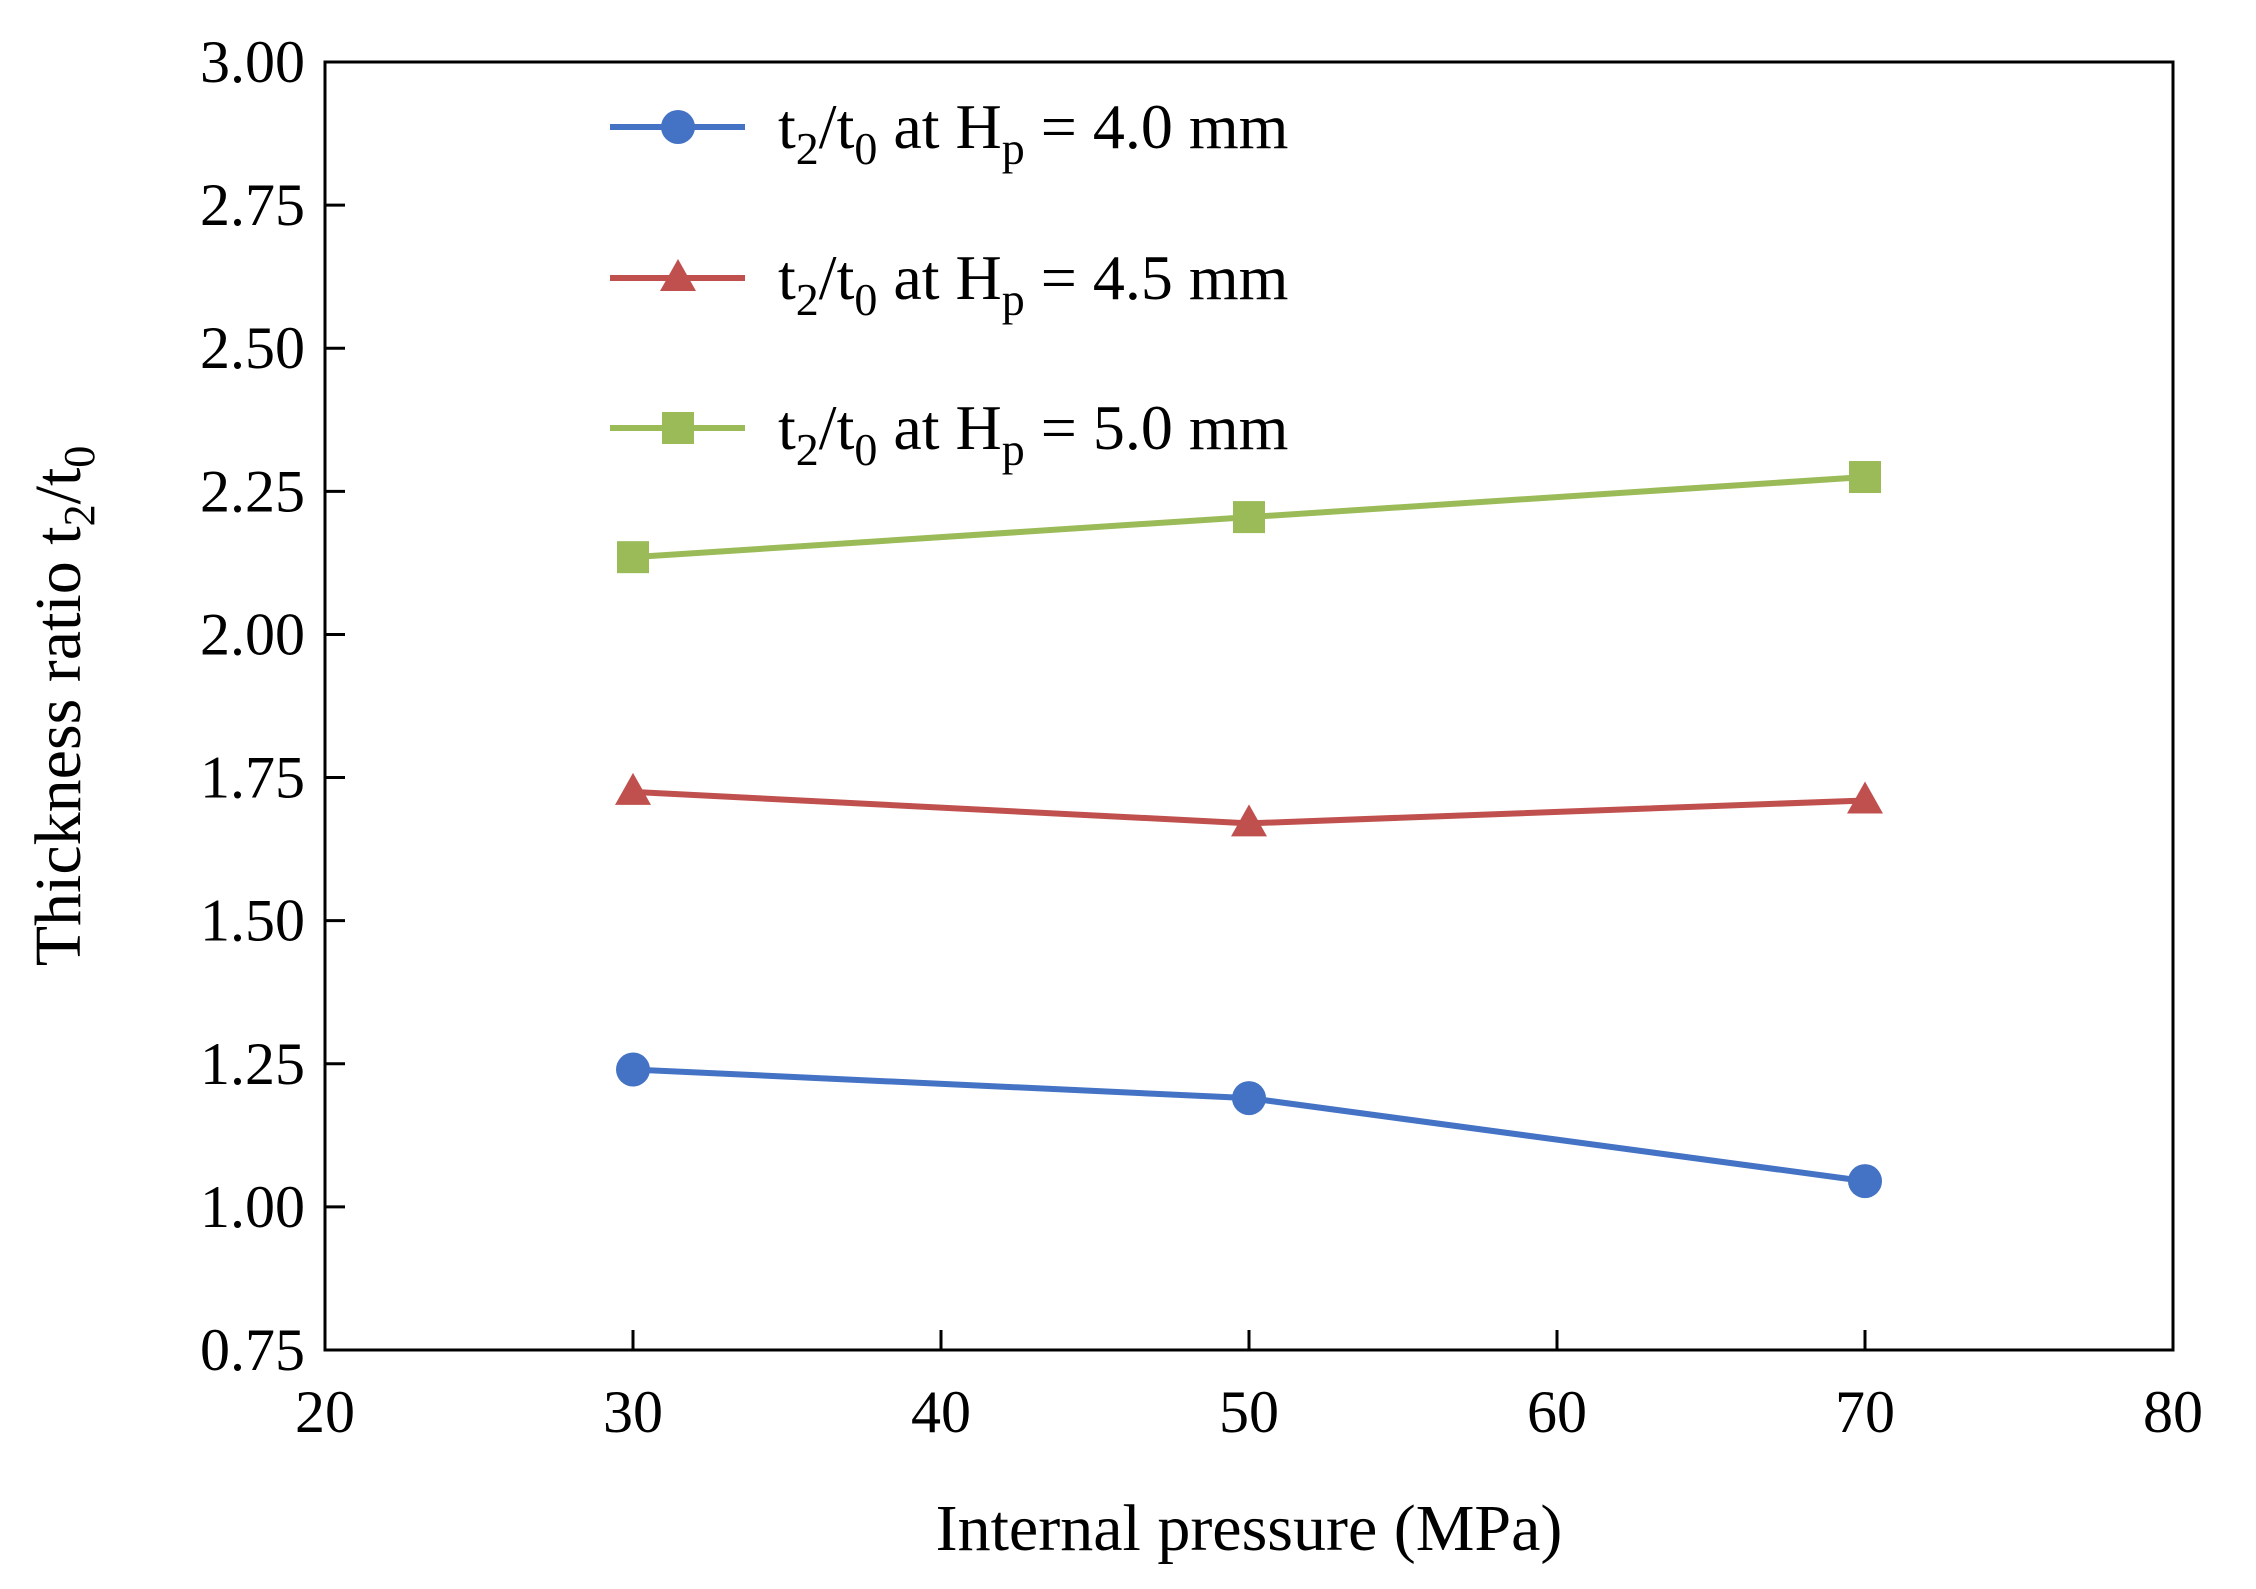  I want to click on legend-entry-1: t2/t0 at Hp = 4.0 mm, so click(949, 132).